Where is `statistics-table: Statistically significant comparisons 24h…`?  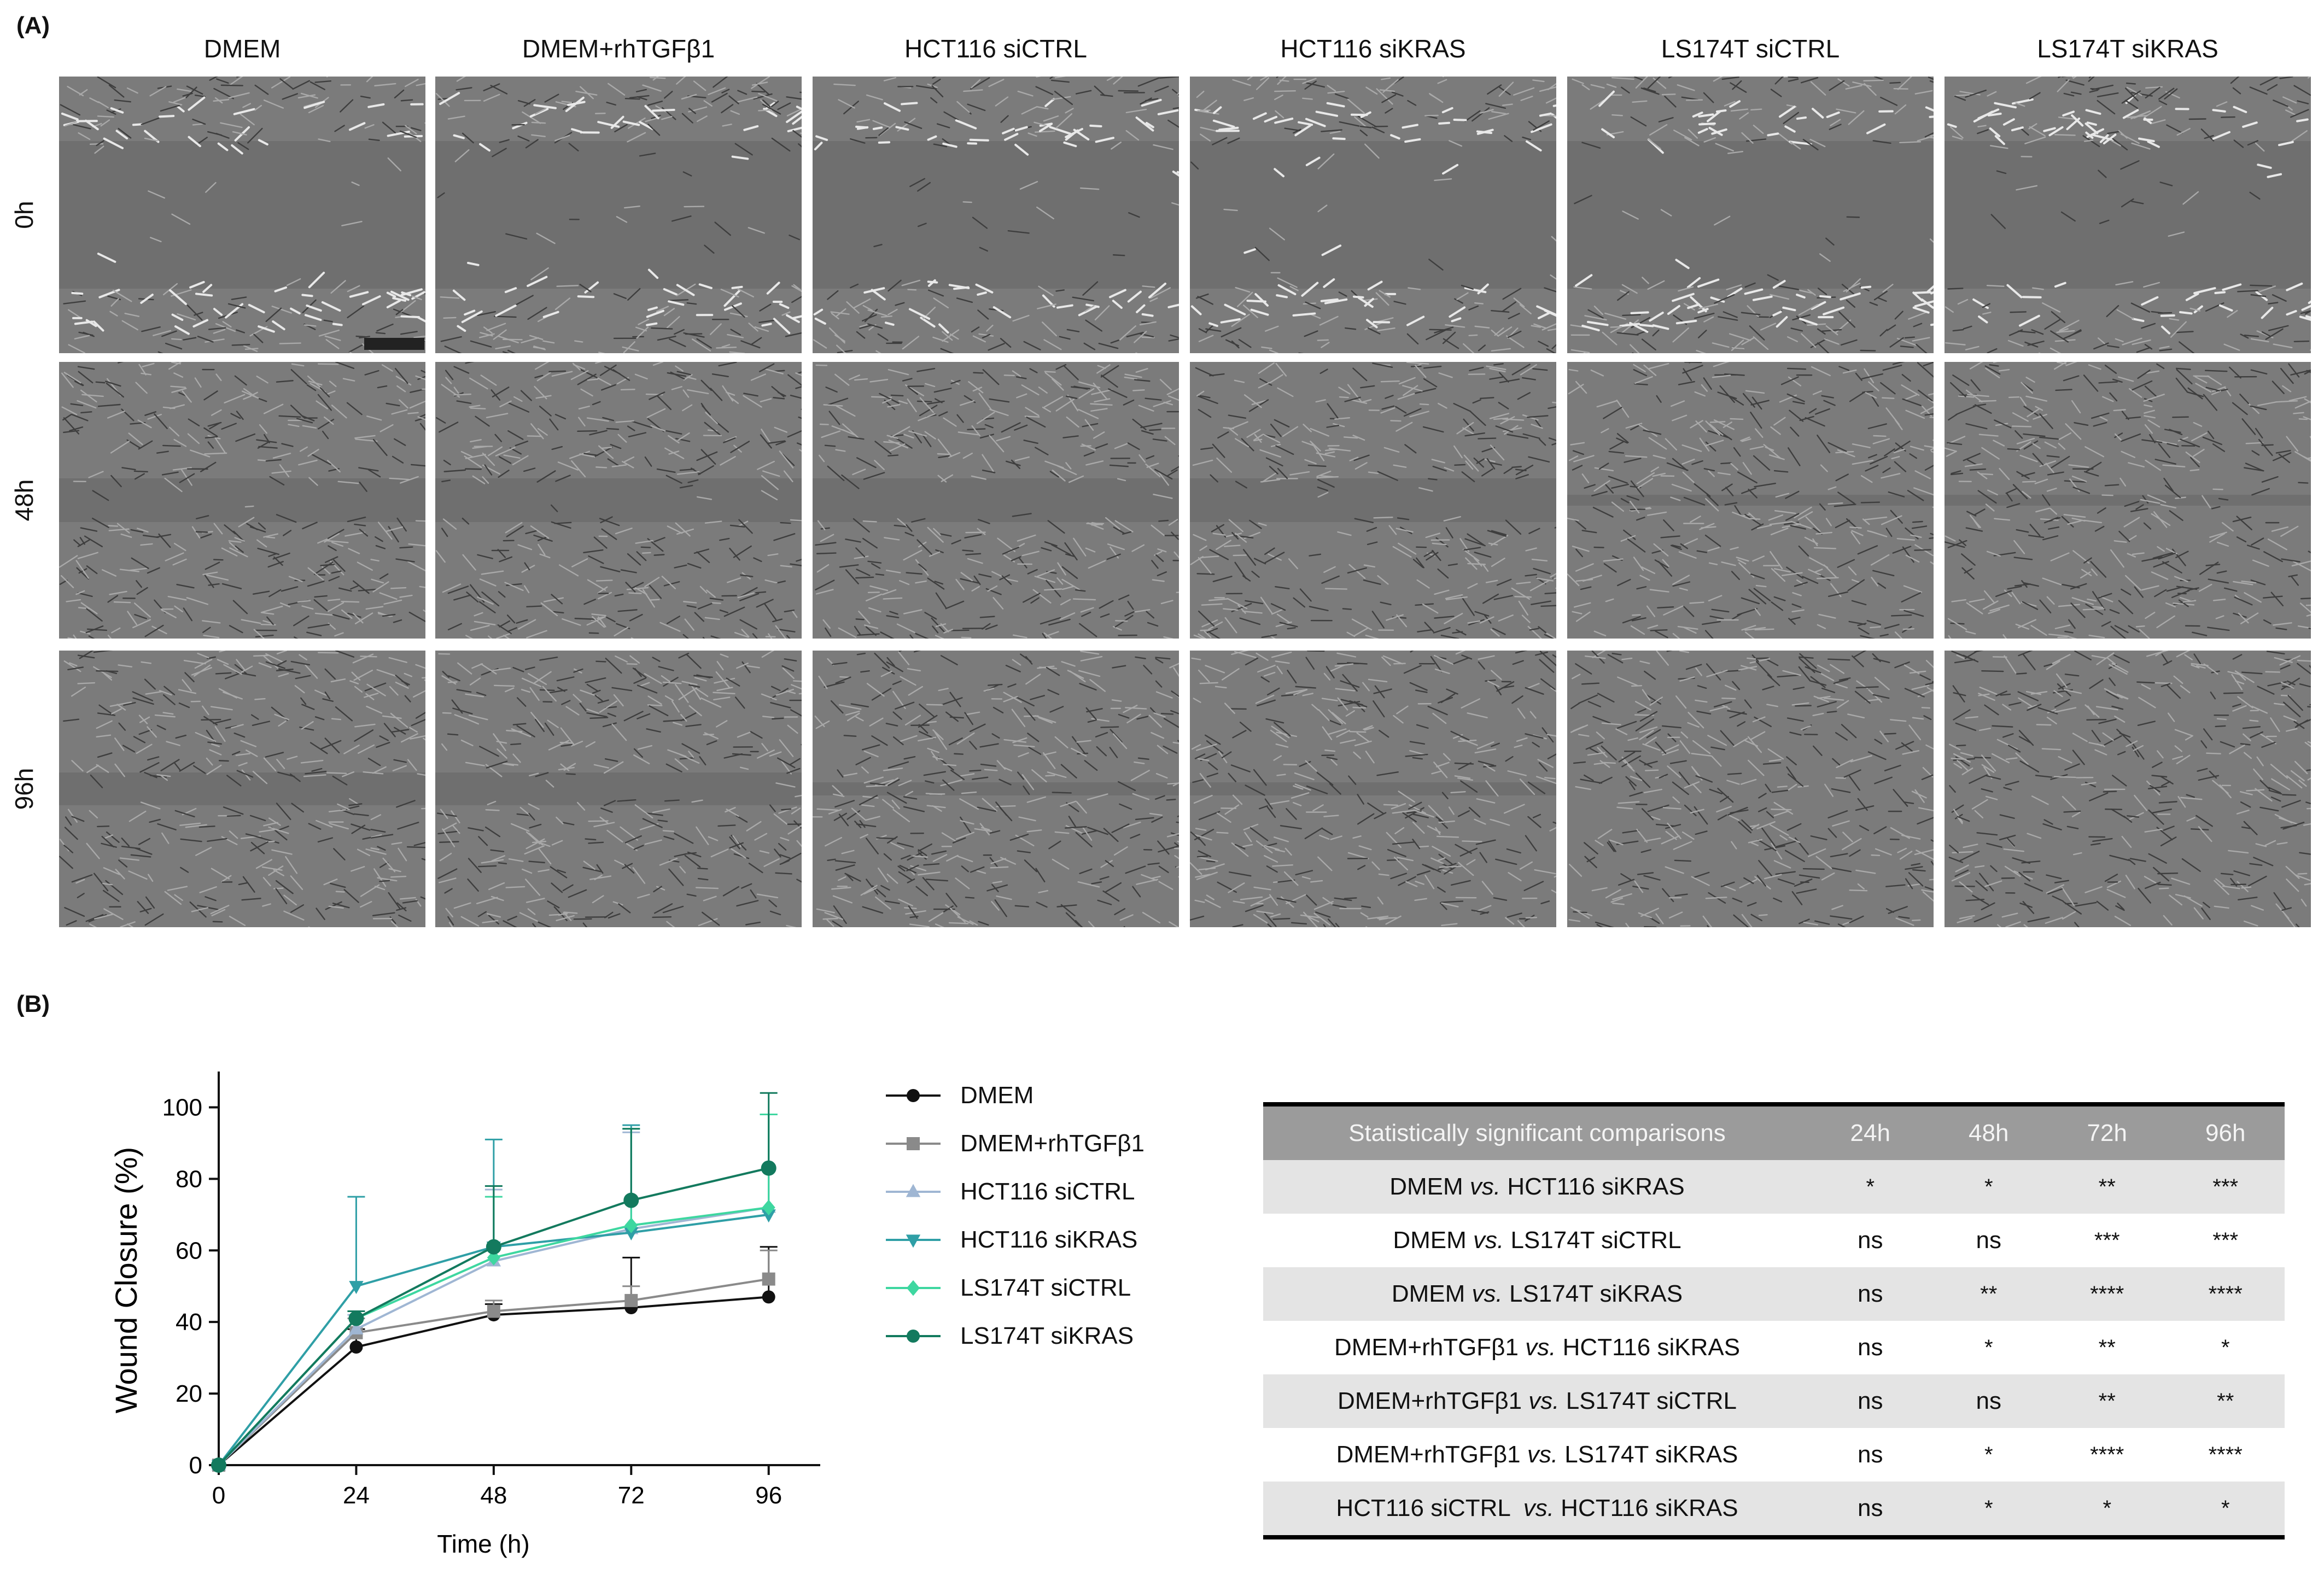
statistics-table: Statistically significant comparisons 24h… is located at coordinates (1774, 1320).